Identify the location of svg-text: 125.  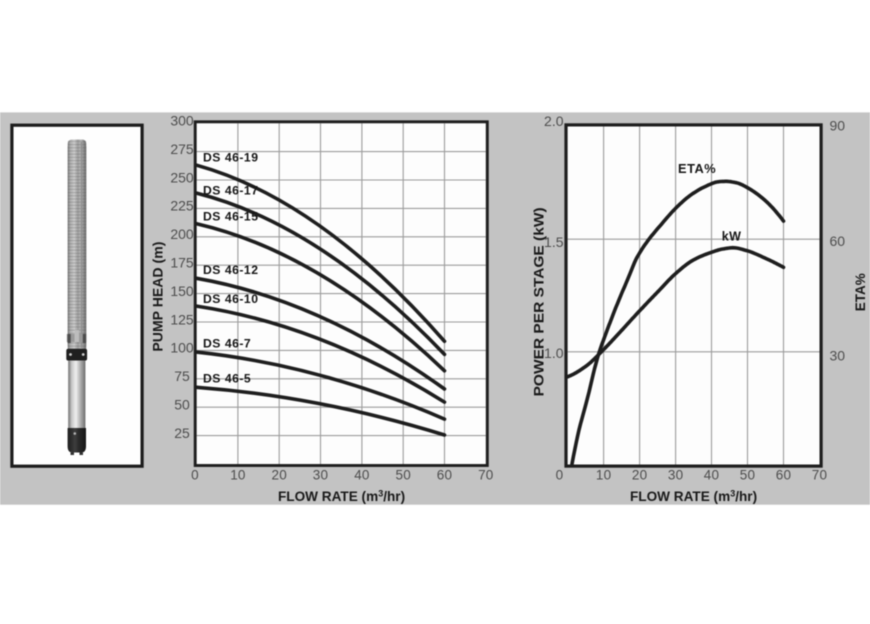
(182, 319).